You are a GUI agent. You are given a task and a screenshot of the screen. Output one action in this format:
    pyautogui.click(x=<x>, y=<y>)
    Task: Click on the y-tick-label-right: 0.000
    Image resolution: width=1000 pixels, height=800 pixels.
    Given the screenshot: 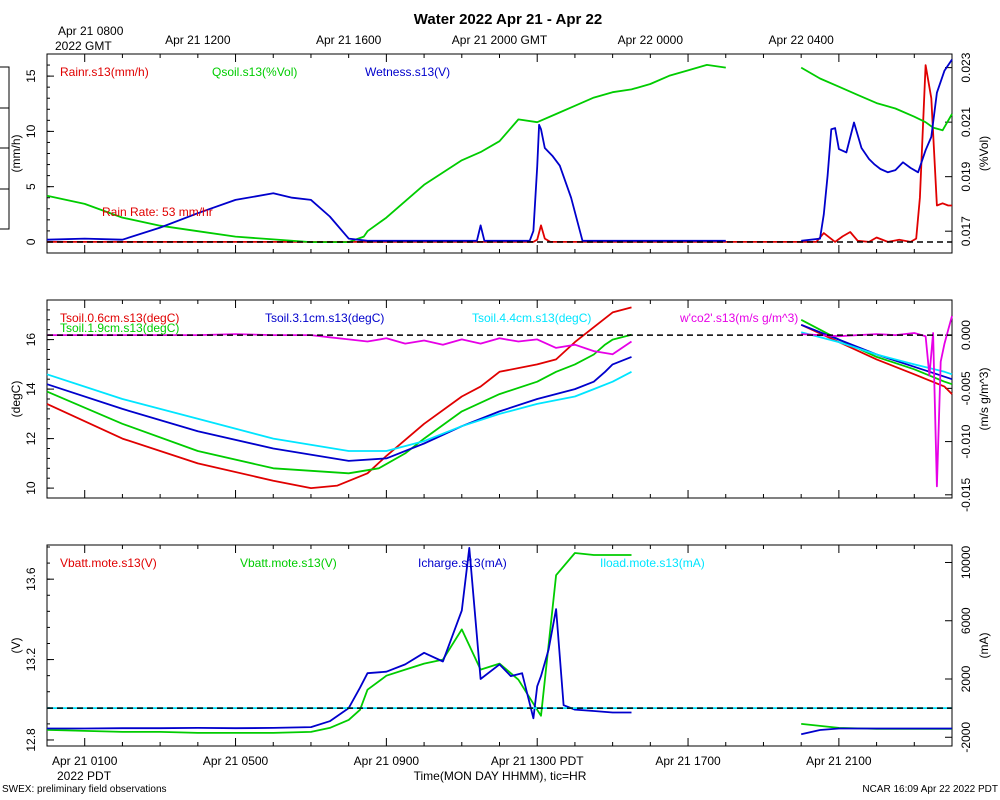 What is the action you would take?
    pyautogui.click(x=966, y=335)
    